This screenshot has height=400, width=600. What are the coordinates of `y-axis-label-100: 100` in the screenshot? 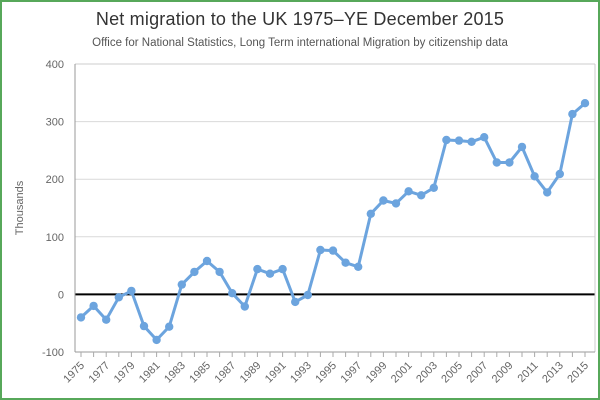 It's located at (55, 238).